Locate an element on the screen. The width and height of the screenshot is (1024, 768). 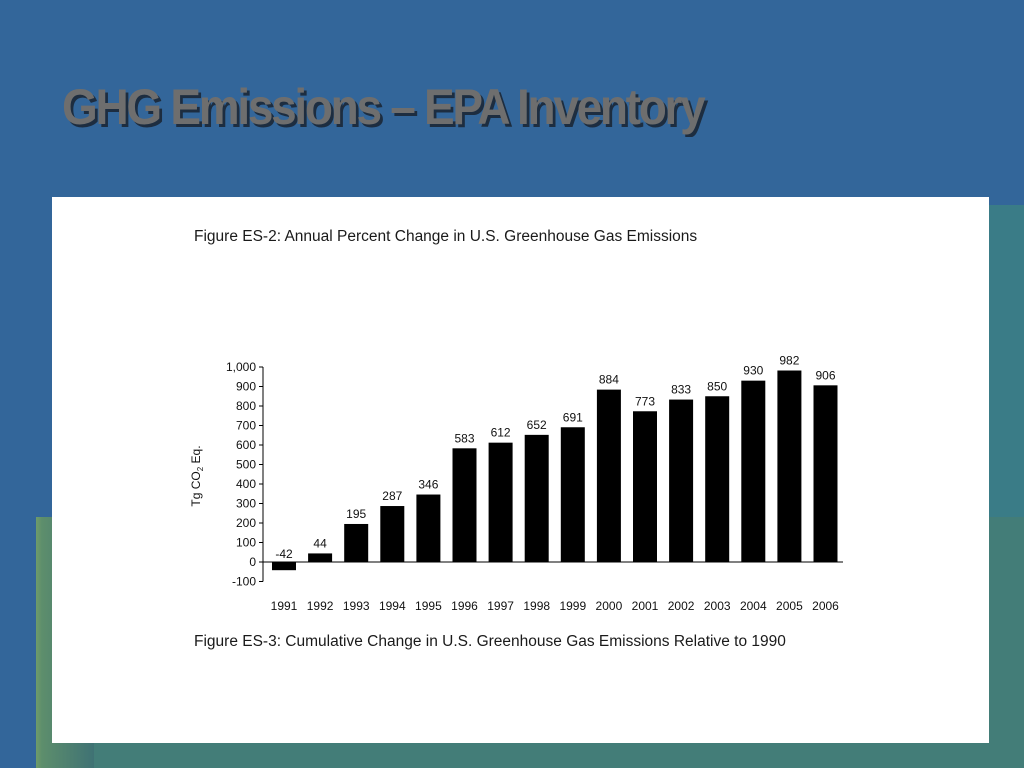
y-tick-label: 400 is located at coordinates (246, 484).